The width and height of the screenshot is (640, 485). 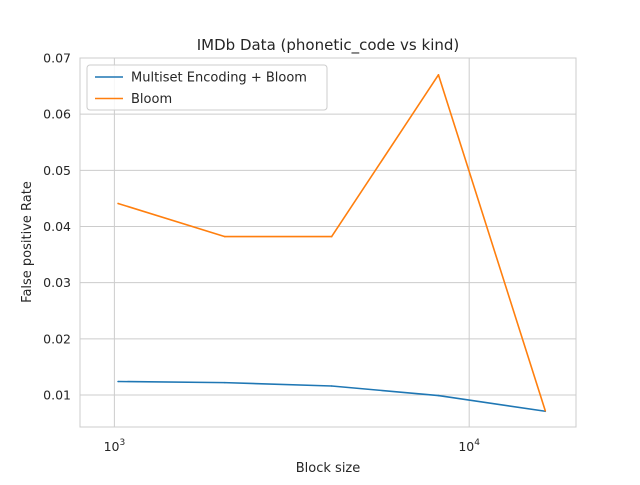 What do you see at coordinates (122, 443) in the screenshot?
I see `x-tick-exponent: 3` at bounding box center [122, 443].